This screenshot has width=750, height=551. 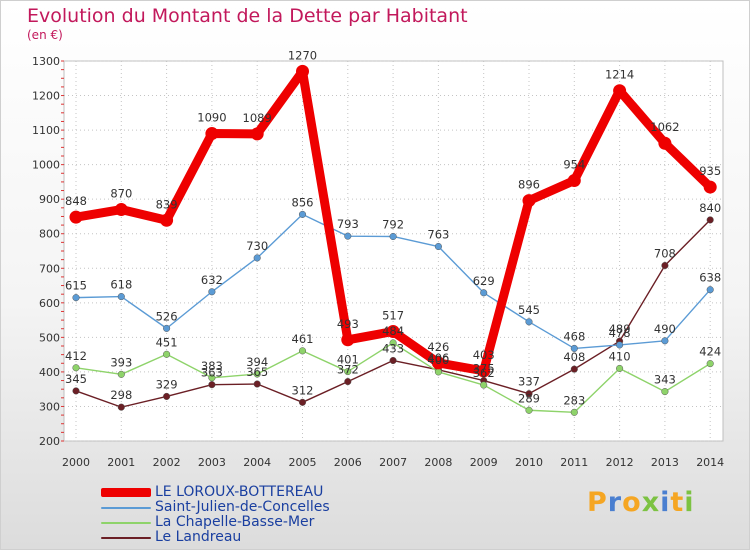 I want to click on data-label: 708, so click(x=665, y=254).